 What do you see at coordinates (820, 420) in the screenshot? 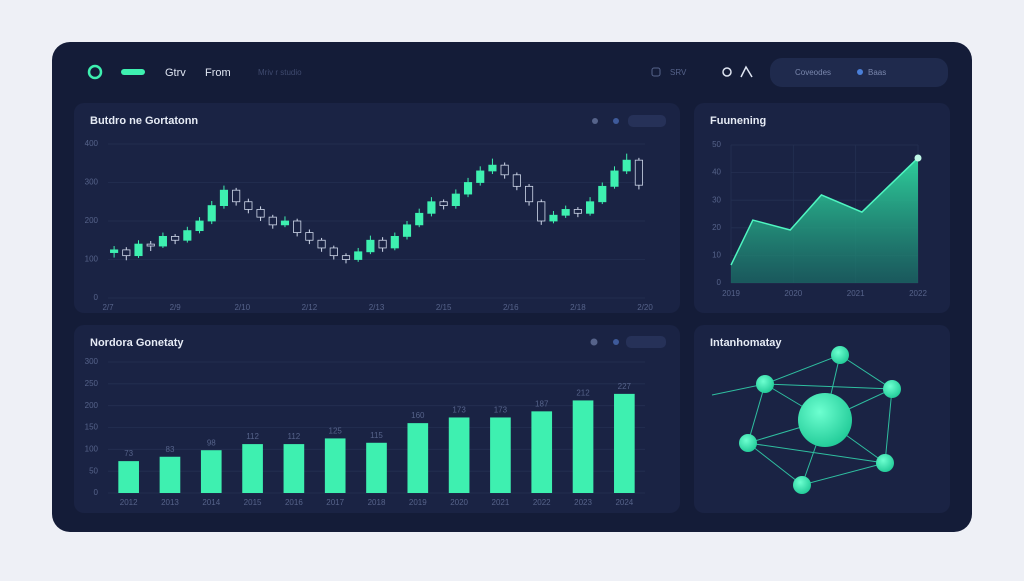
I see `network-nodes` at bounding box center [820, 420].